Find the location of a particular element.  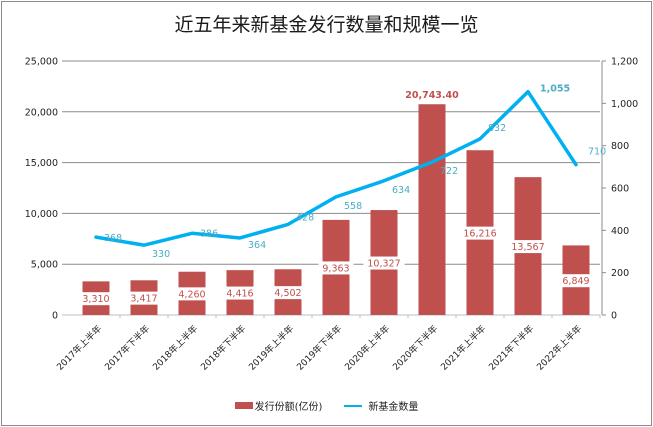

x-tick-label: 2019年上半年 is located at coordinates (271, 348).